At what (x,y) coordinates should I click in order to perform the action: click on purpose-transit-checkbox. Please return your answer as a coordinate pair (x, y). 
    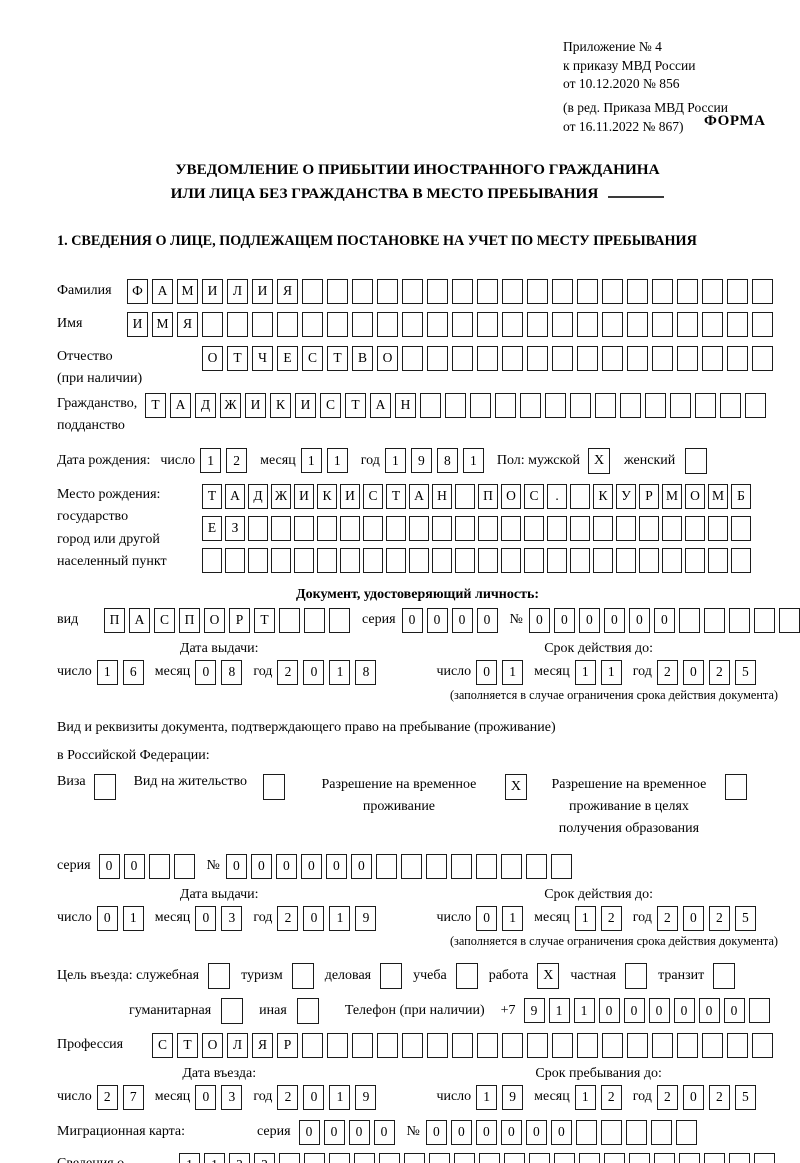
    Looking at the image, I should click on (724, 975).